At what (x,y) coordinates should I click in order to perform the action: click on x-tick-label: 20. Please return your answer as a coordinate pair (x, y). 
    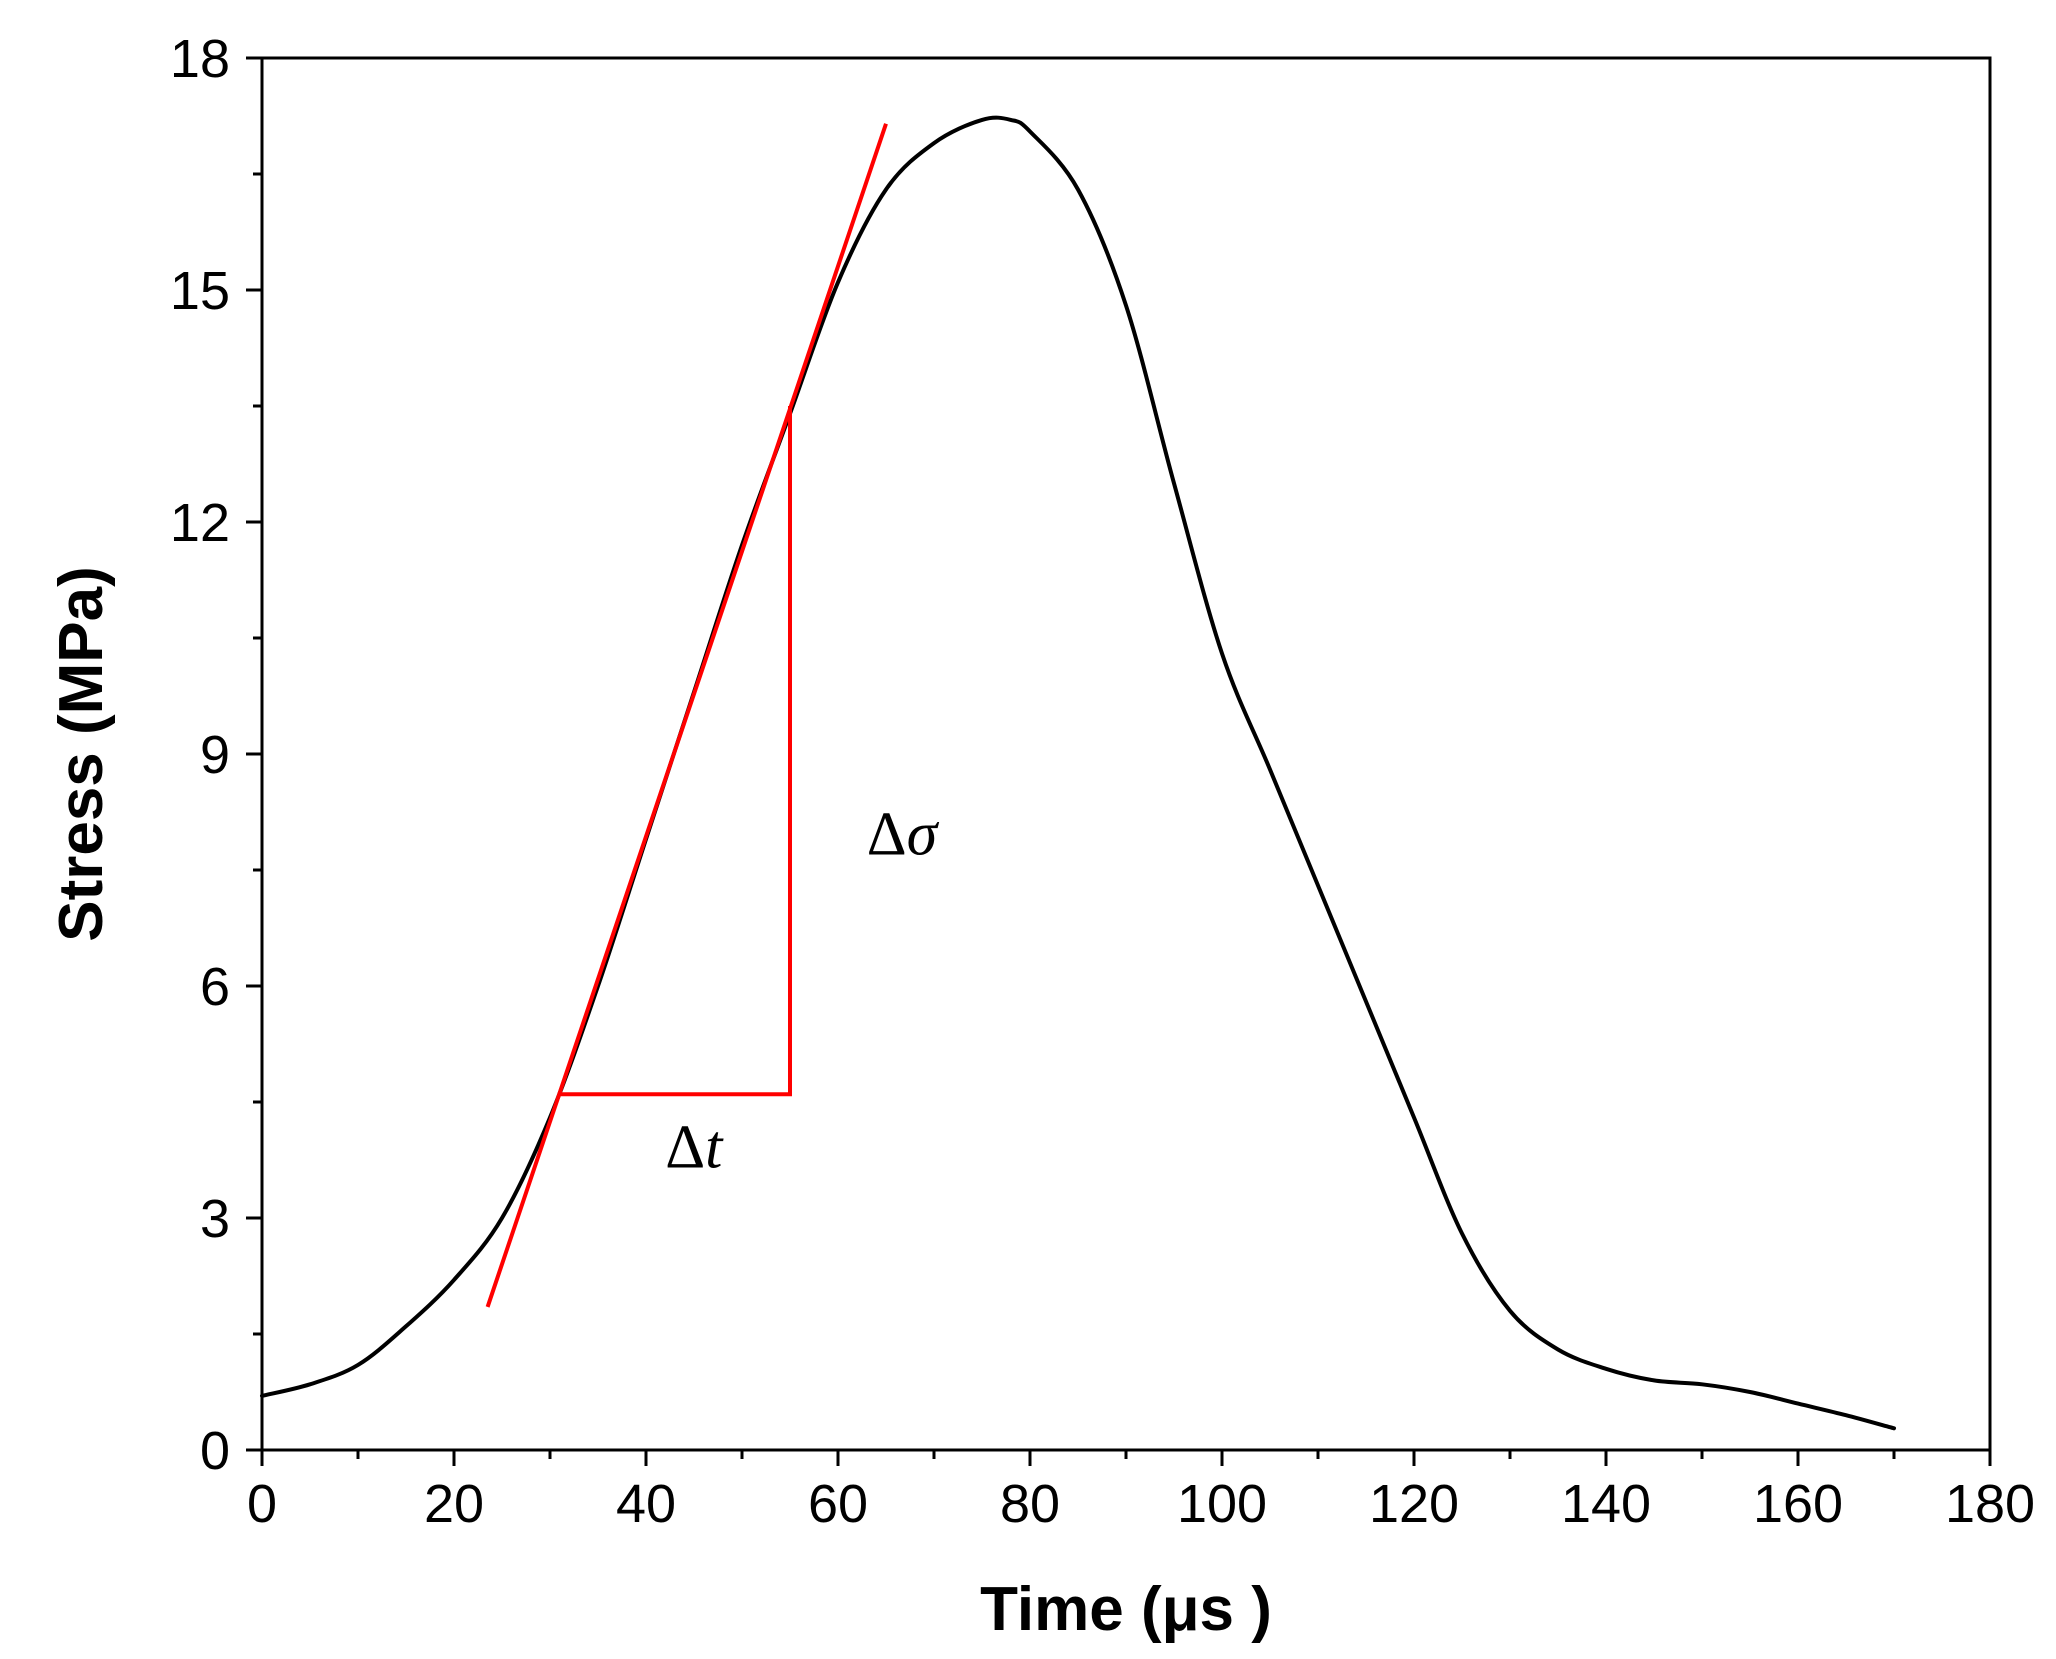
    Looking at the image, I should click on (454, 1504).